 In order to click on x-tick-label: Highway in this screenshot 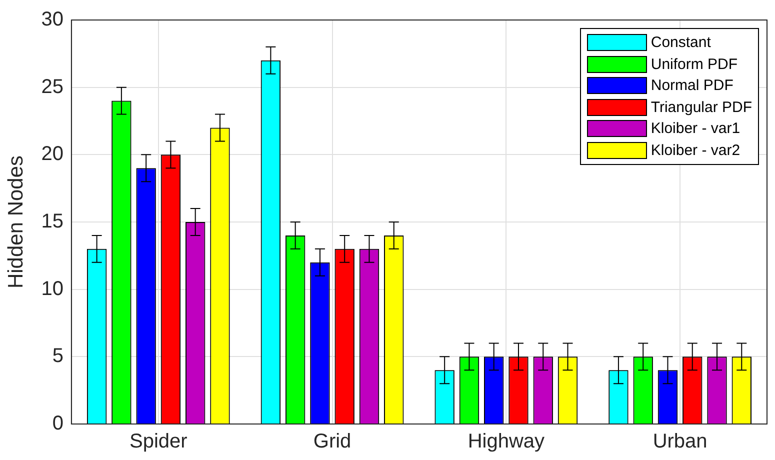, I will do `click(506, 441)`.